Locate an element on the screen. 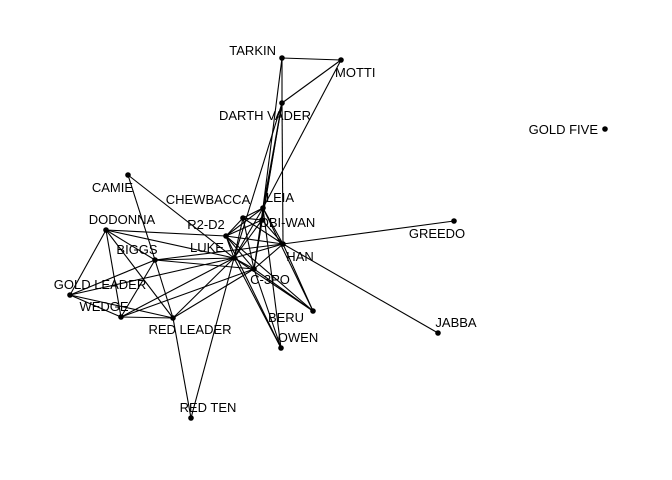  edge-motti-vader is located at coordinates (311, 81).